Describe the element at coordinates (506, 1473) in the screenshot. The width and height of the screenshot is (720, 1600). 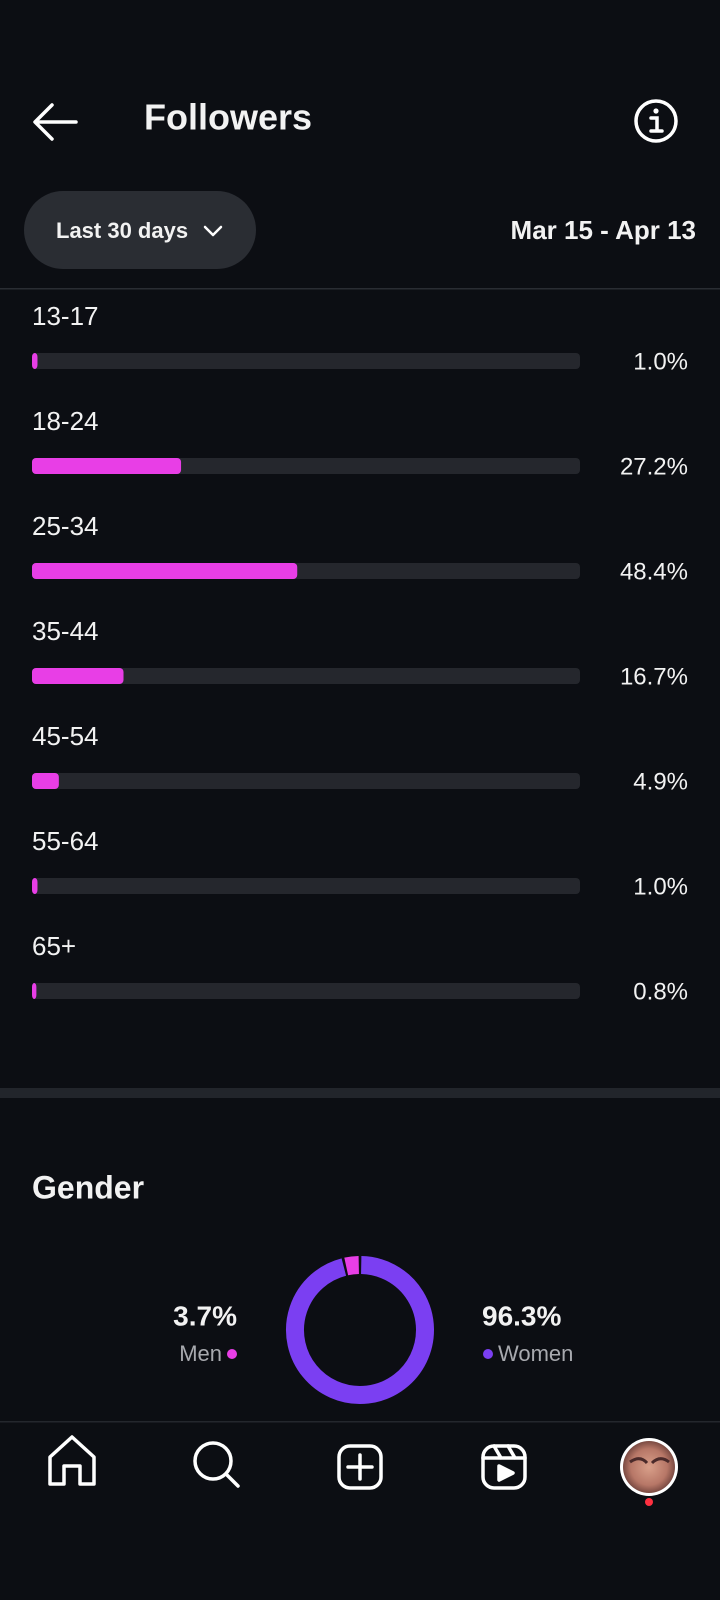
I see `reels-play` at that location.